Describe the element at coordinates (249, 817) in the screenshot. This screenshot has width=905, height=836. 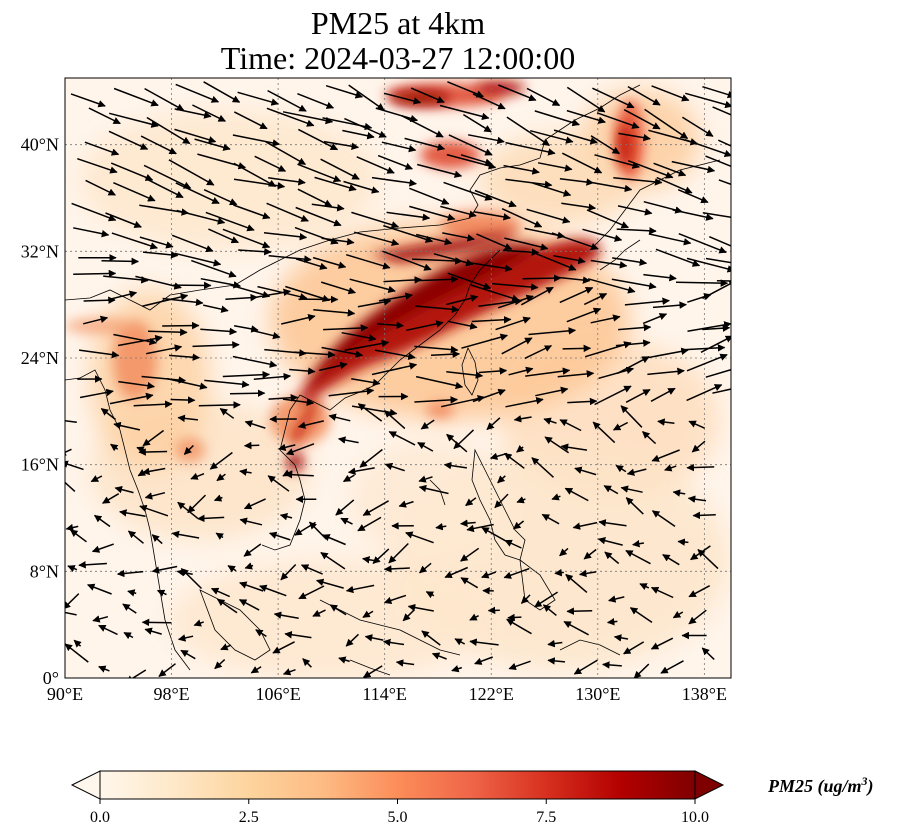
I see `colorbar-tick-label: 2.5` at that location.